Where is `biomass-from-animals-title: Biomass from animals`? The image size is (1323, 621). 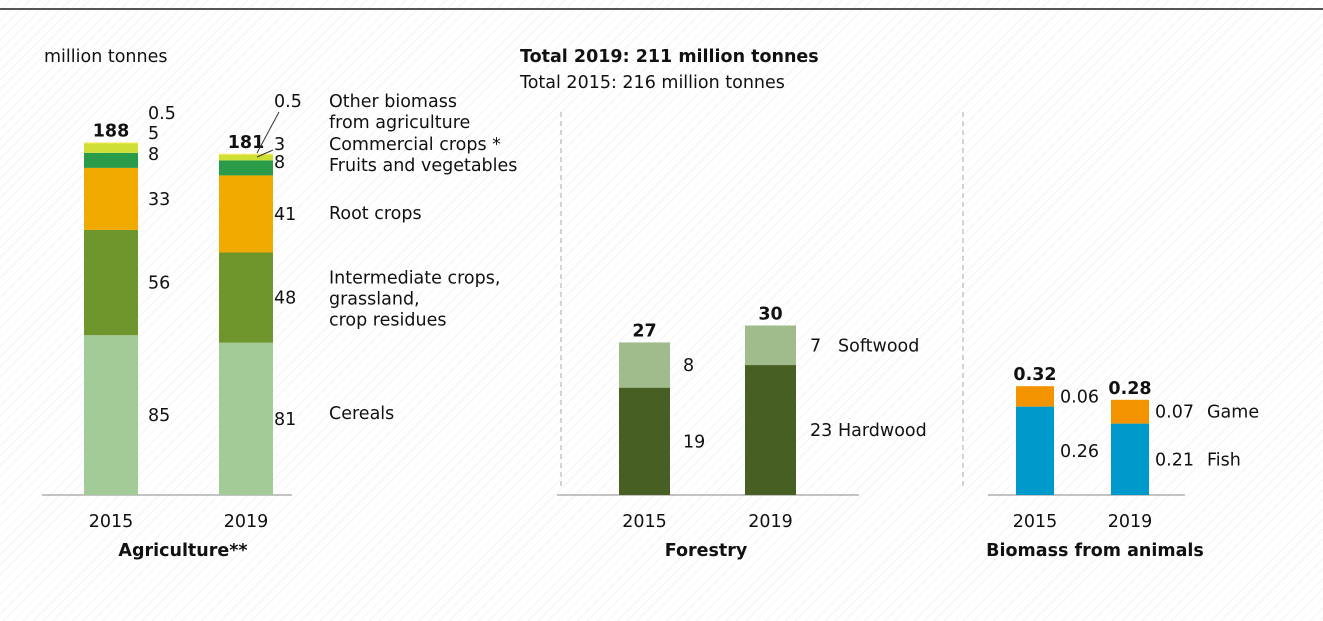
biomass-from-animals-title: Biomass from animals is located at coordinates (1095, 551).